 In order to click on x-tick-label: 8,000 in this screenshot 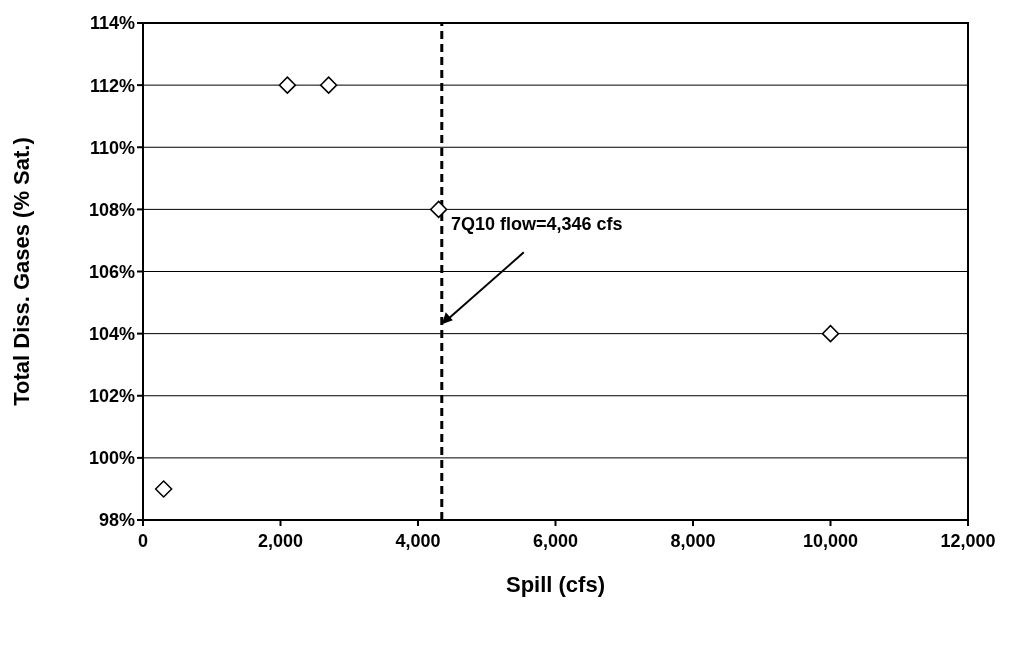, I will do `click(693, 540)`.